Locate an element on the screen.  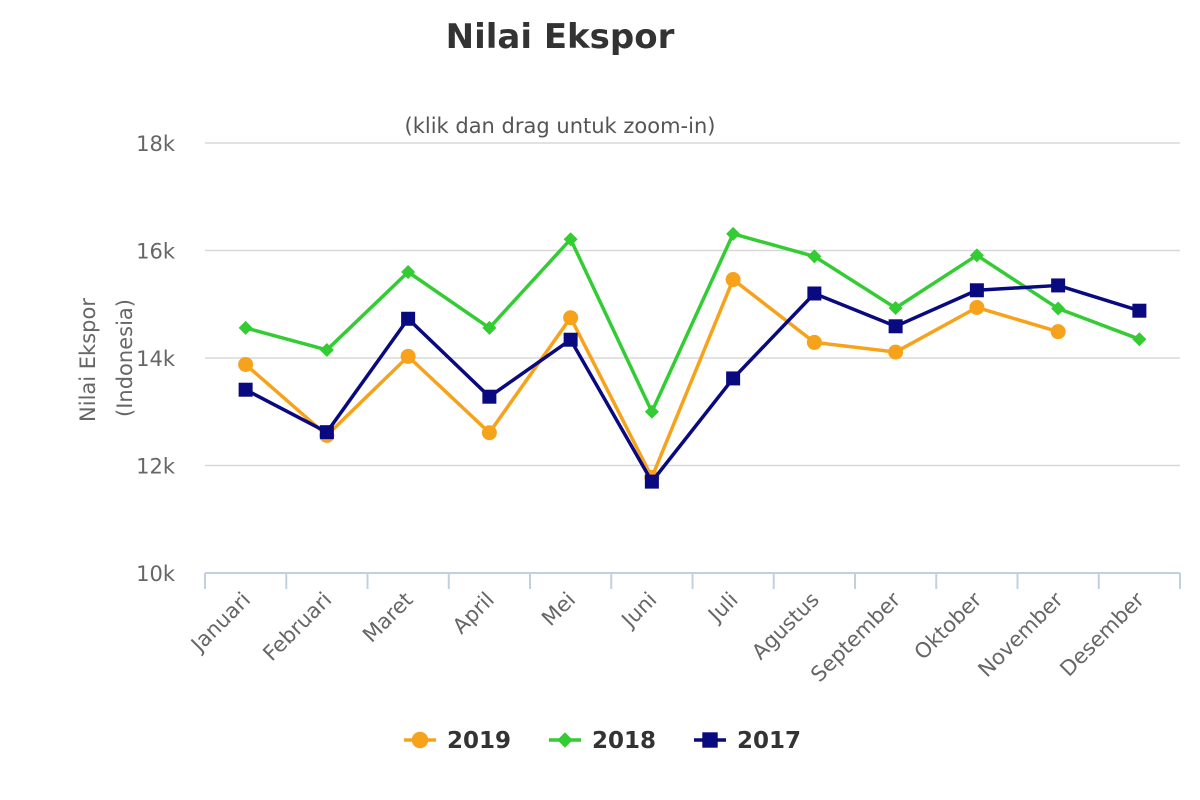
data-point-2017-agustus is located at coordinates (814, 293).